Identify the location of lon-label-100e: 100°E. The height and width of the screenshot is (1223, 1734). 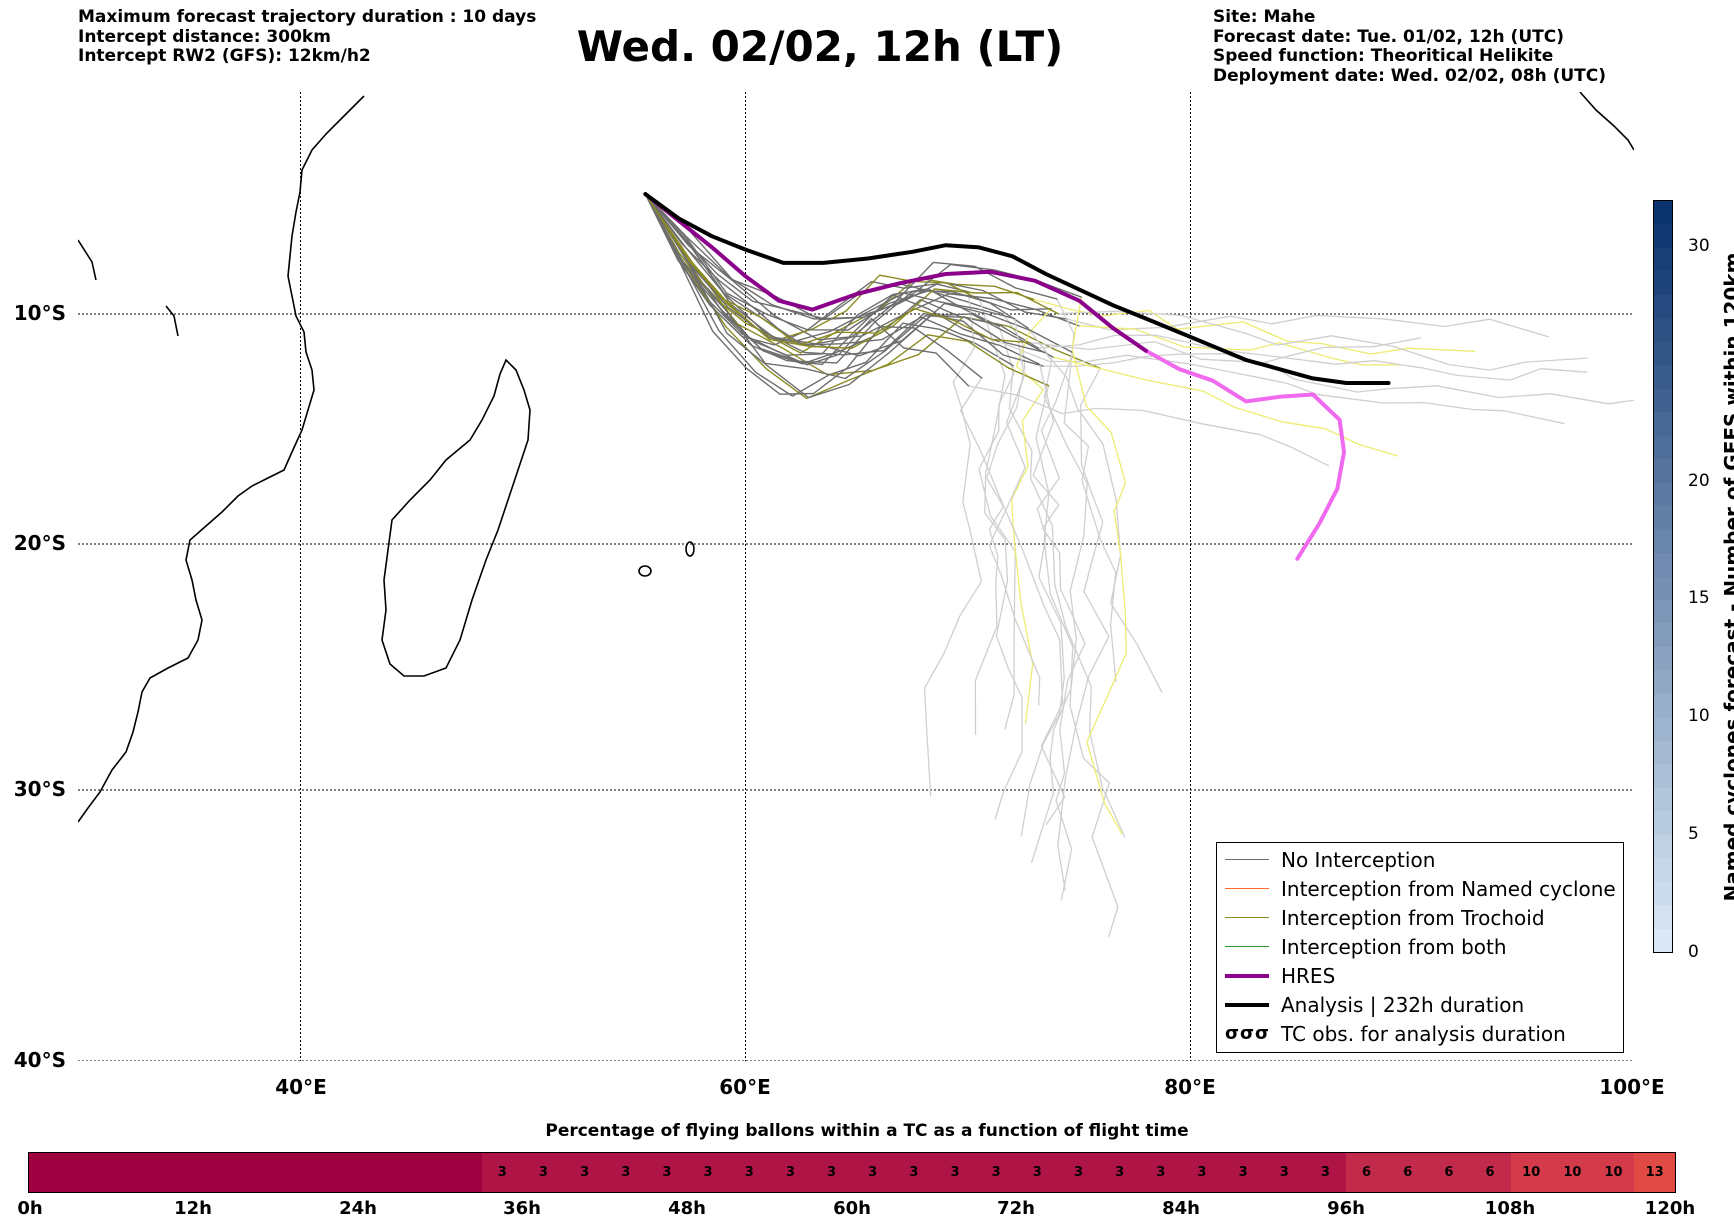
(1632, 1087).